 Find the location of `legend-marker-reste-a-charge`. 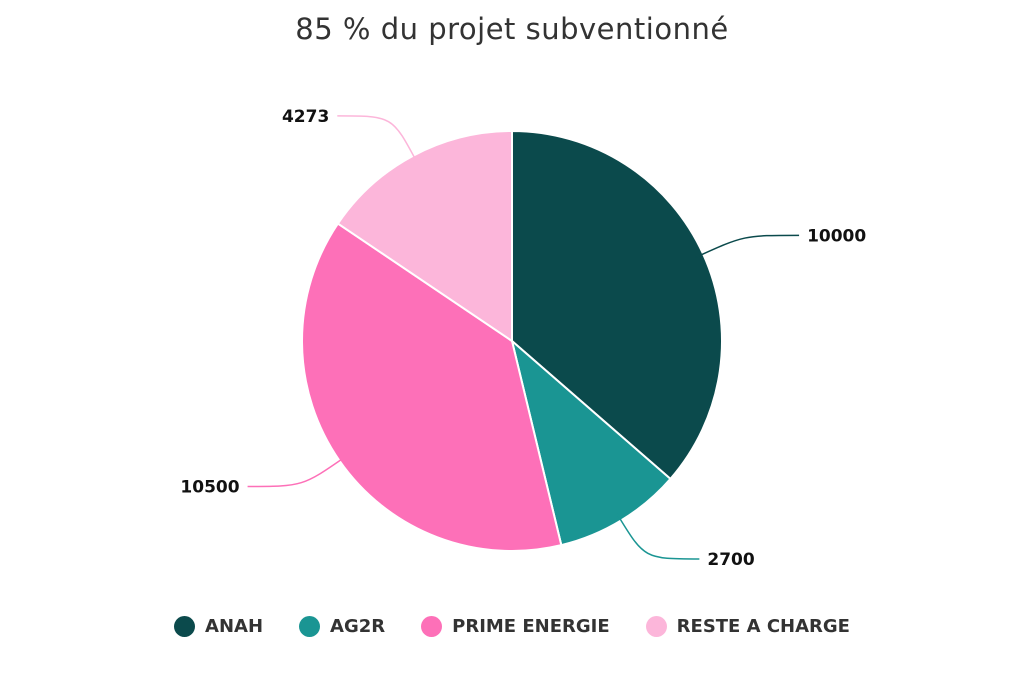

legend-marker-reste-a-charge is located at coordinates (656, 626).